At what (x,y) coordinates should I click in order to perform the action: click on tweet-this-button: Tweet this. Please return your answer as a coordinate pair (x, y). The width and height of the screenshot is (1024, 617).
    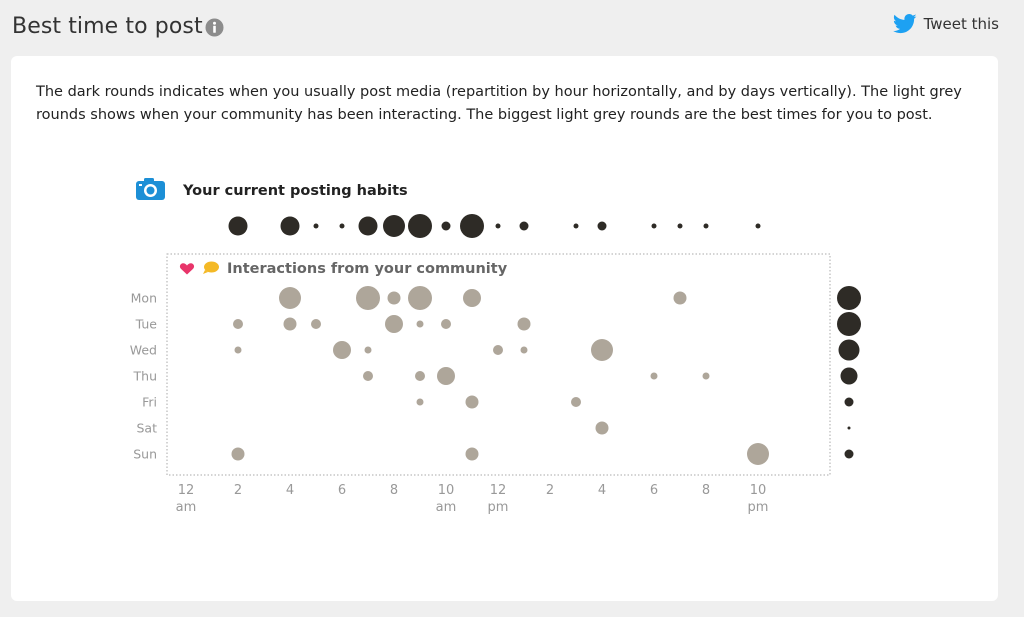
    Looking at the image, I should click on (945, 24).